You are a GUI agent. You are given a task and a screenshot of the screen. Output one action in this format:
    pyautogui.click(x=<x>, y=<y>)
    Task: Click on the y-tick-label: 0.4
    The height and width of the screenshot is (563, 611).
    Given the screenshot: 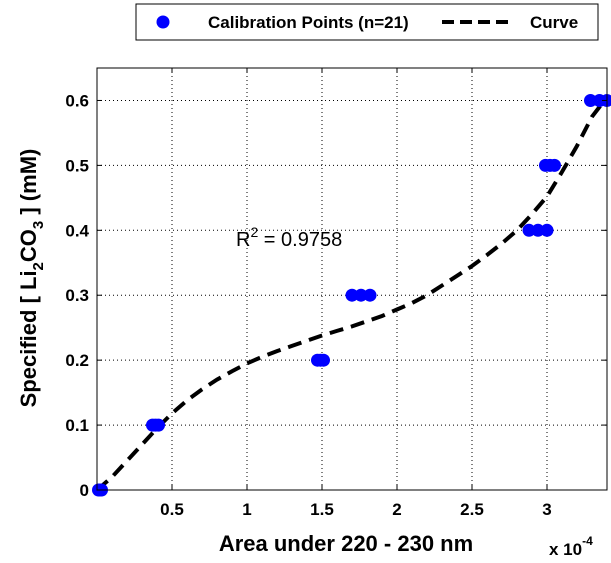 What is the action you would take?
    pyautogui.click(x=77, y=230)
    